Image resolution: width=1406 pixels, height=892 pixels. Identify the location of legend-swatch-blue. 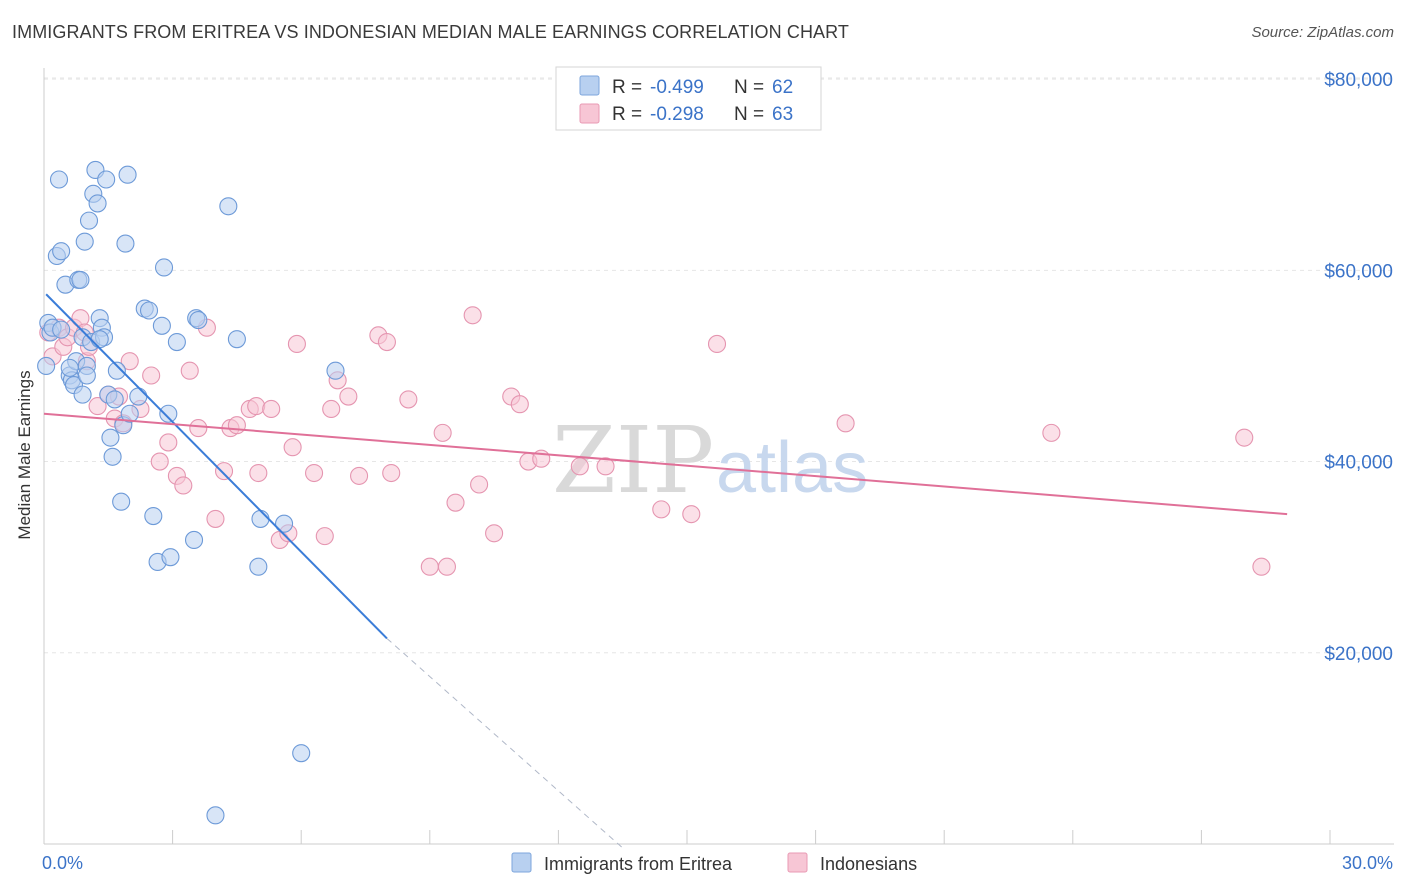
(589, 85).